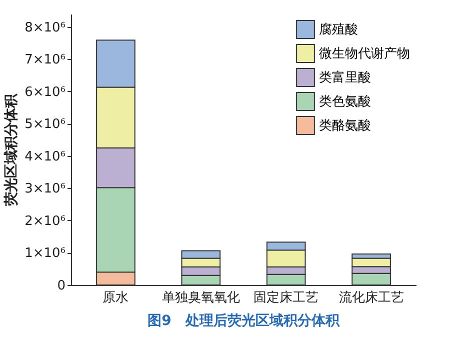 The image size is (466, 346). Describe the element at coordinates (201, 298) in the screenshot. I see `x-tick-label: 单独臭氧氧化` at that location.